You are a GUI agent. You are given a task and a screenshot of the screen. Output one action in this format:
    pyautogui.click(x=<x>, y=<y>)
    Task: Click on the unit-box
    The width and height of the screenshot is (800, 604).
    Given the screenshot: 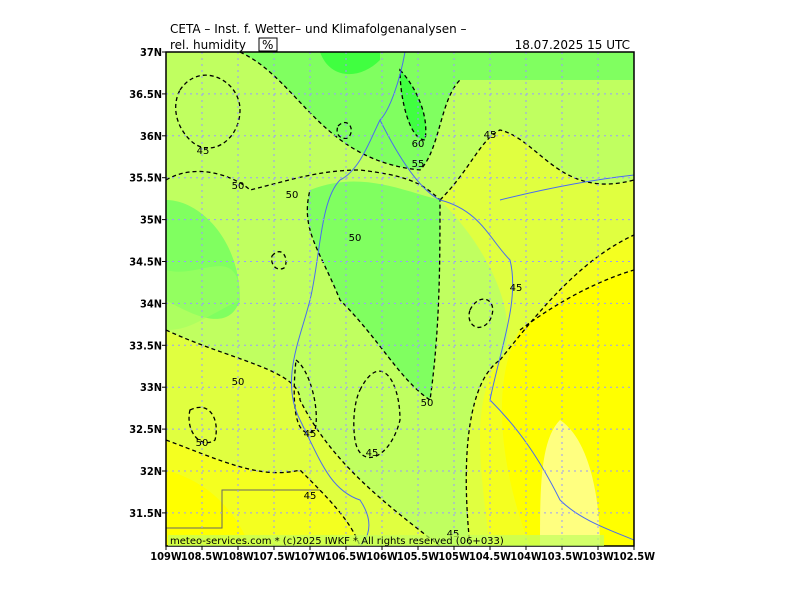 What is the action you would take?
    pyautogui.click(x=268, y=44)
    